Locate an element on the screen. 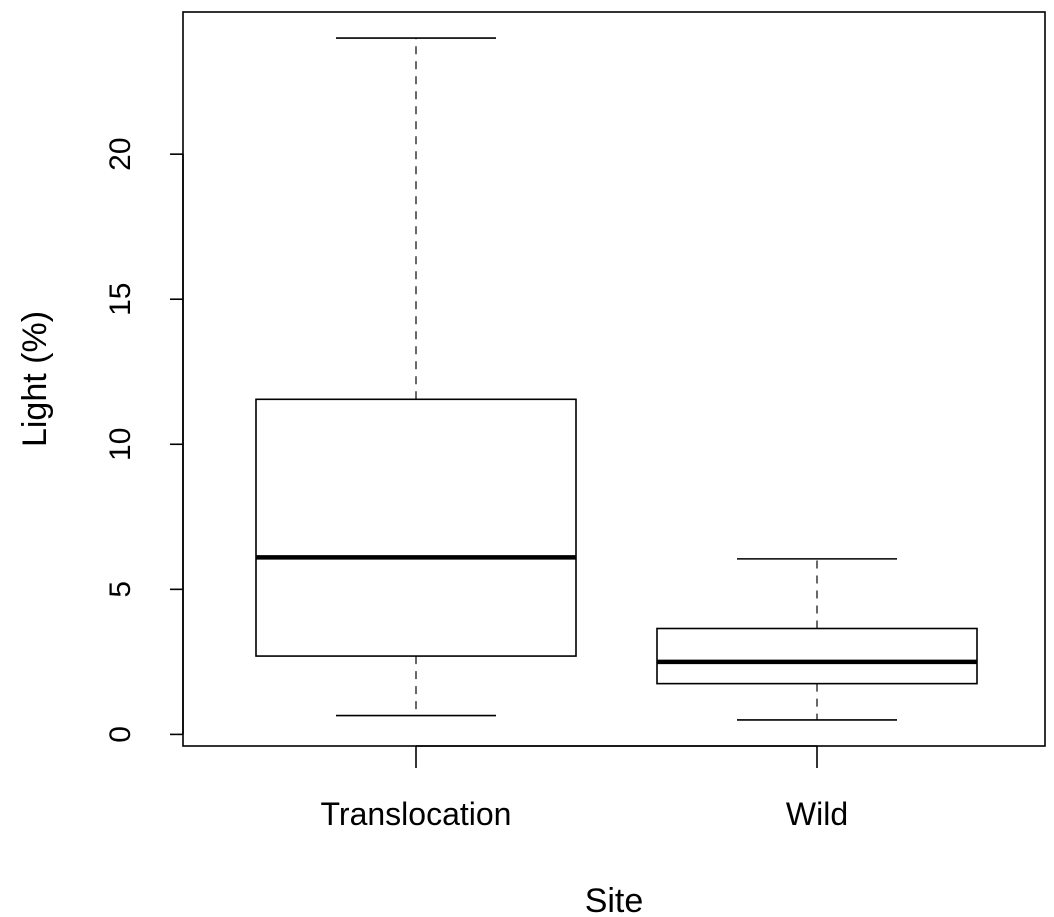 Image resolution: width=1054 pixels, height=917 pixels. y-tick-label: 10 is located at coordinates (120, 444).